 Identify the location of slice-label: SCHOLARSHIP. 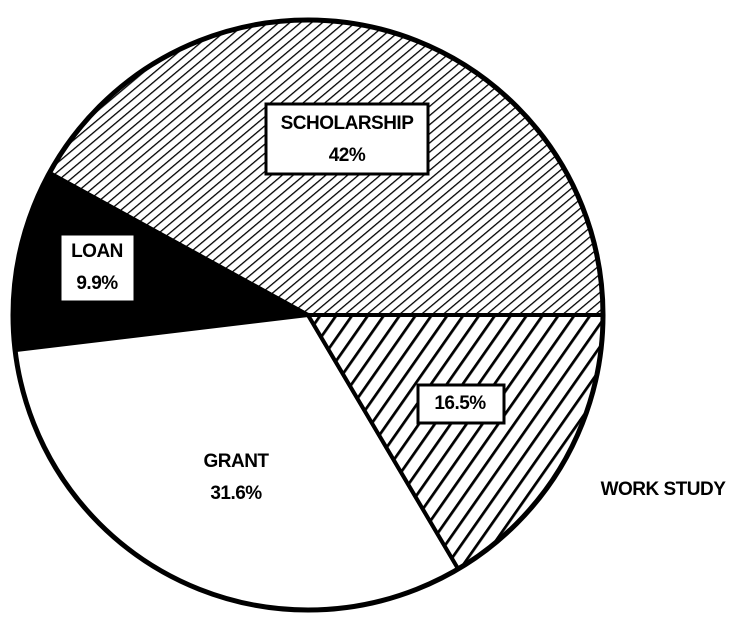
(348, 123).